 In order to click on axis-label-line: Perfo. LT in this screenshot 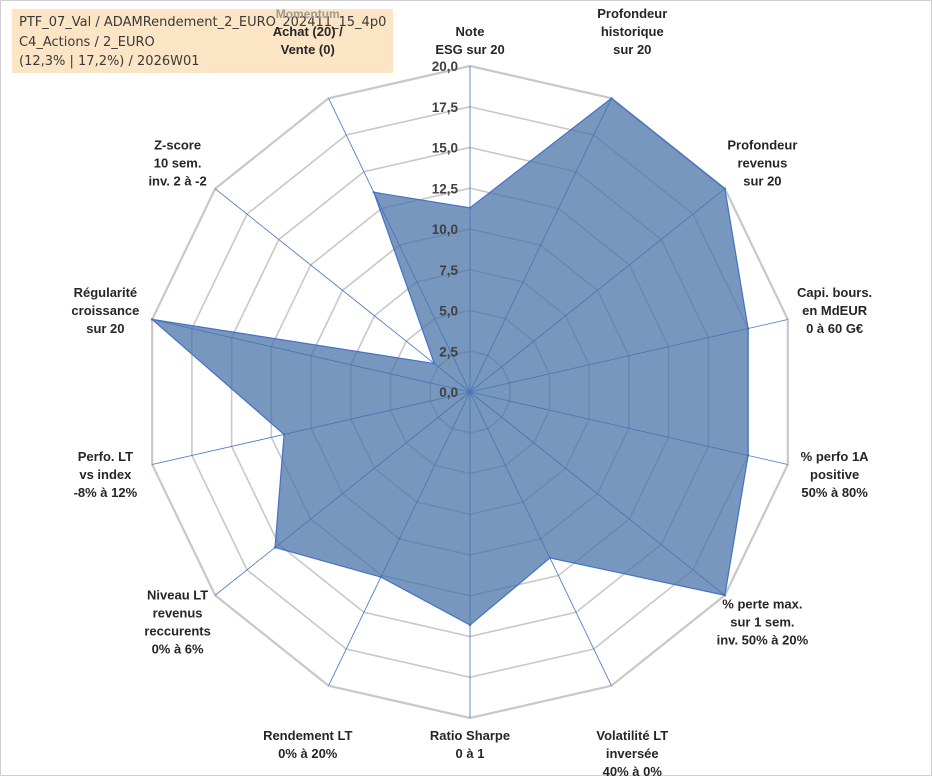, I will do `click(105, 456)`.